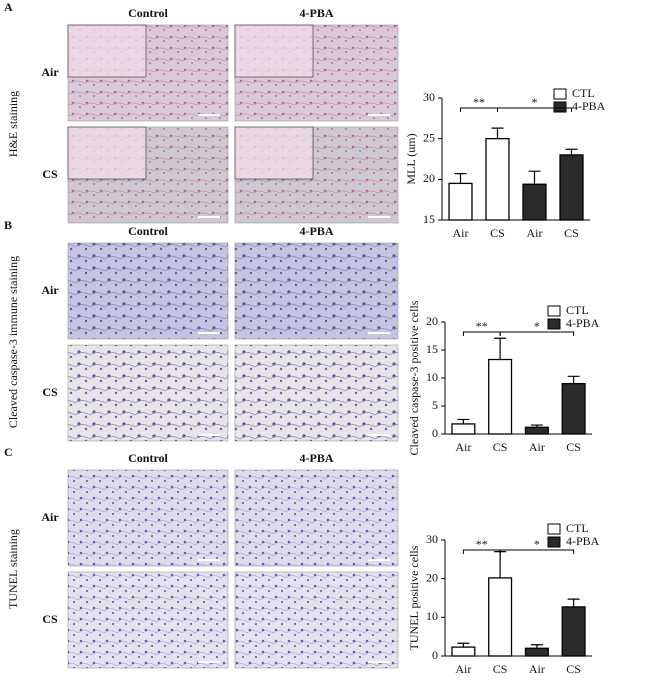 This screenshot has height=682, width=650. I want to click on stain-label: Cleaved caspase-3 immune staining, so click(13, 342).